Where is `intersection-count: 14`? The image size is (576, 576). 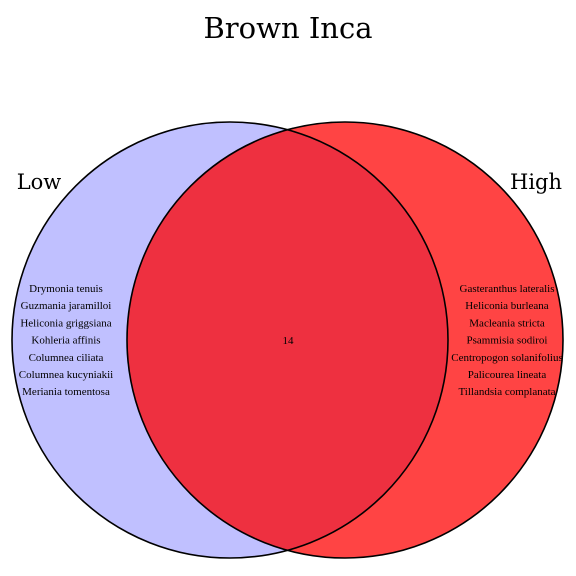 intersection-count: 14 is located at coordinates (289, 341).